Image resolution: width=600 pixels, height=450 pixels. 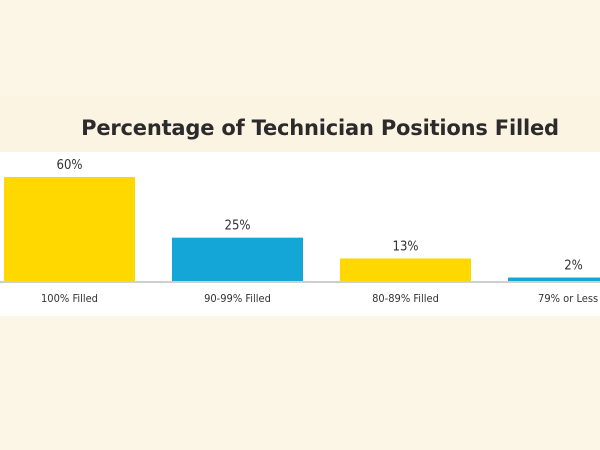 I want to click on data-label-4: 2%, so click(x=573, y=266).